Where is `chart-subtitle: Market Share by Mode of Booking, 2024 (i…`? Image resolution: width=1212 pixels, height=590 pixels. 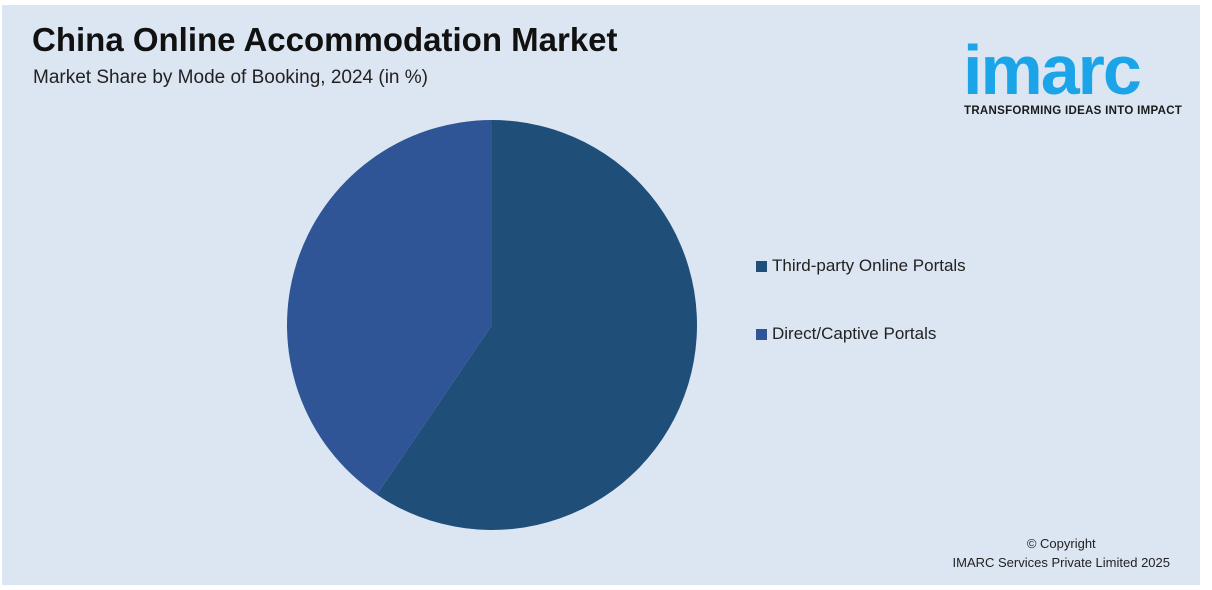 chart-subtitle: Market Share by Mode of Booking, 2024 (i… is located at coordinates (230, 77).